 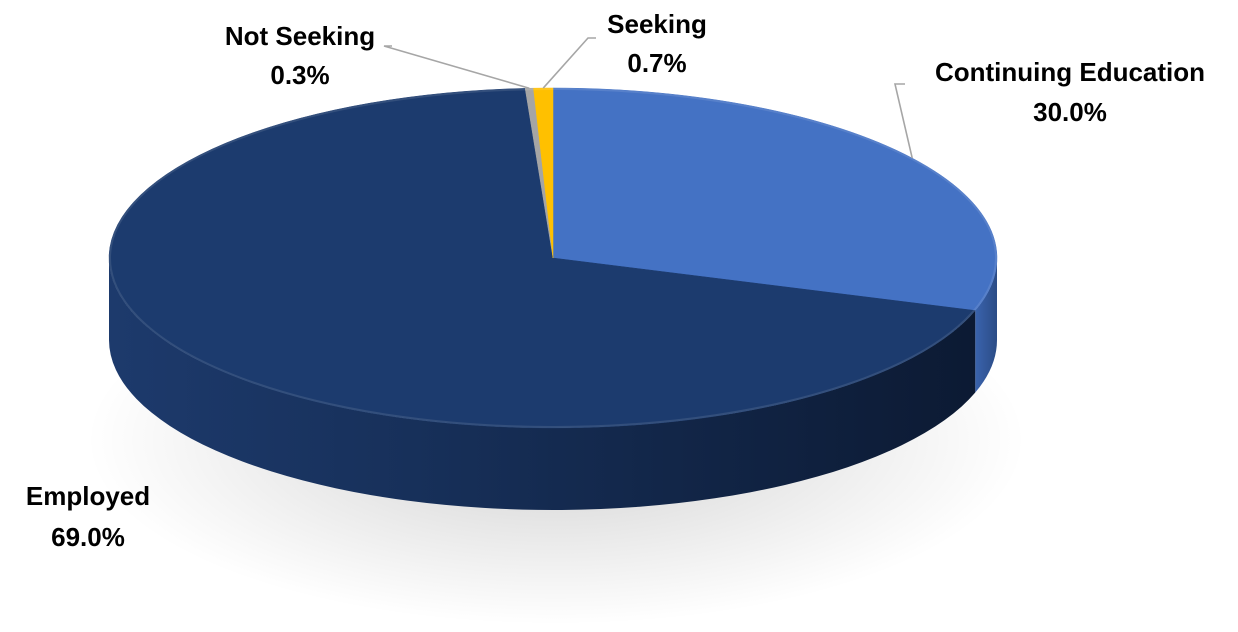 I want to click on slice-continuing-education, so click(x=775, y=199).